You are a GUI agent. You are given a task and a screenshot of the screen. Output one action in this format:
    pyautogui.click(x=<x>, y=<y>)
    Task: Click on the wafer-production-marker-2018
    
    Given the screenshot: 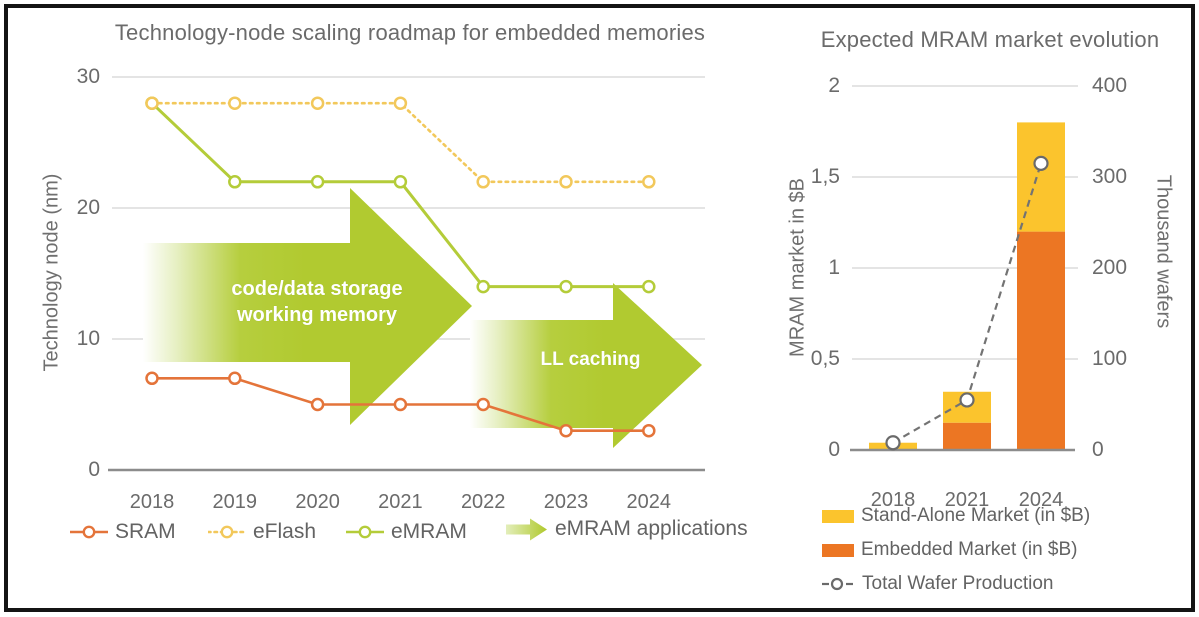 What is the action you would take?
    pyautogui.click(x=893, y=443)
    